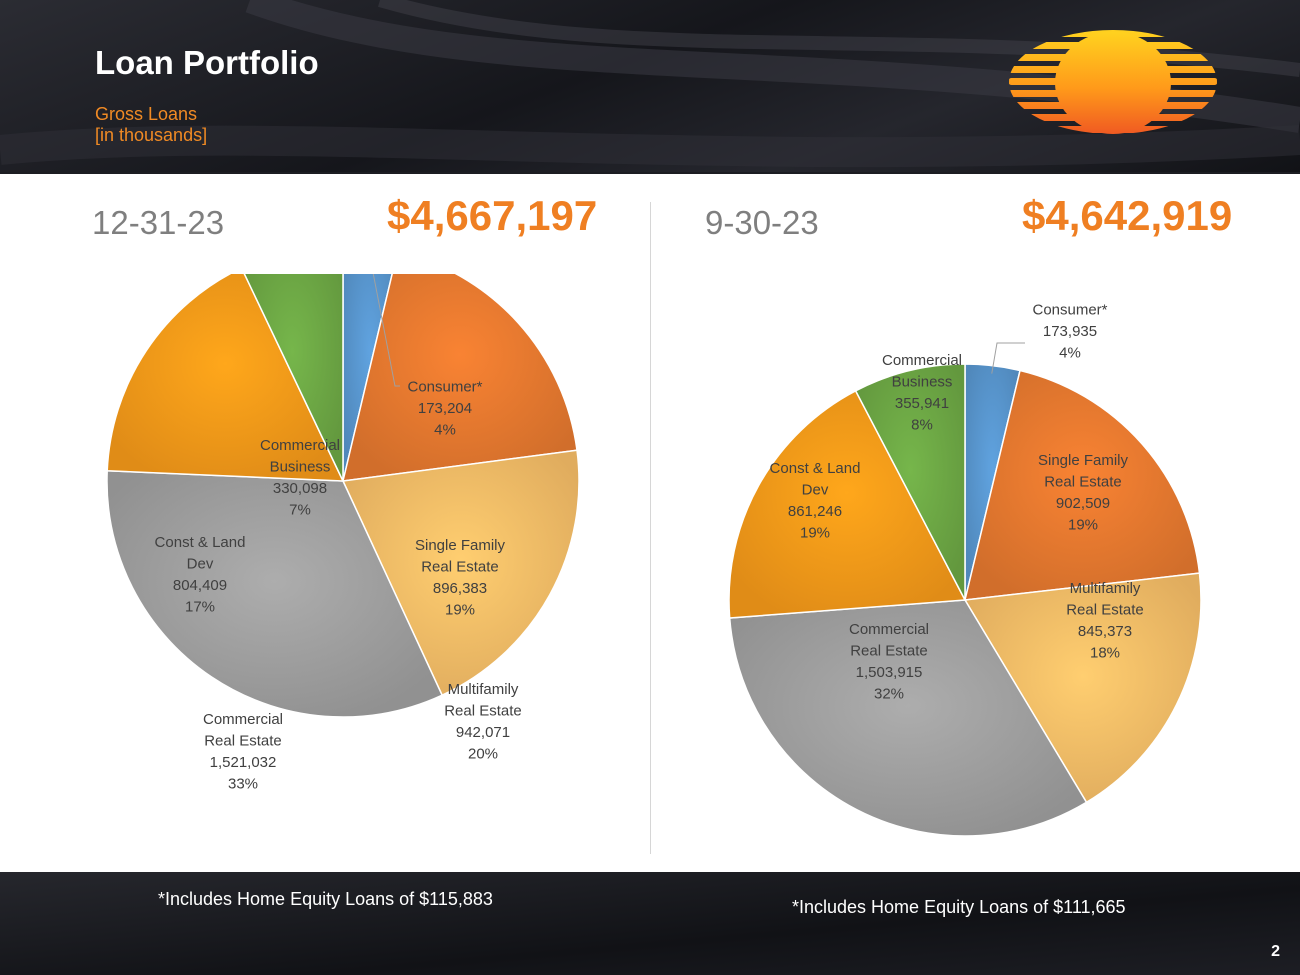 The image size is (1300, 975). I want to click on data-label-single-family: Single Family Real Estate 902,509 19%, so click(1083, 493).